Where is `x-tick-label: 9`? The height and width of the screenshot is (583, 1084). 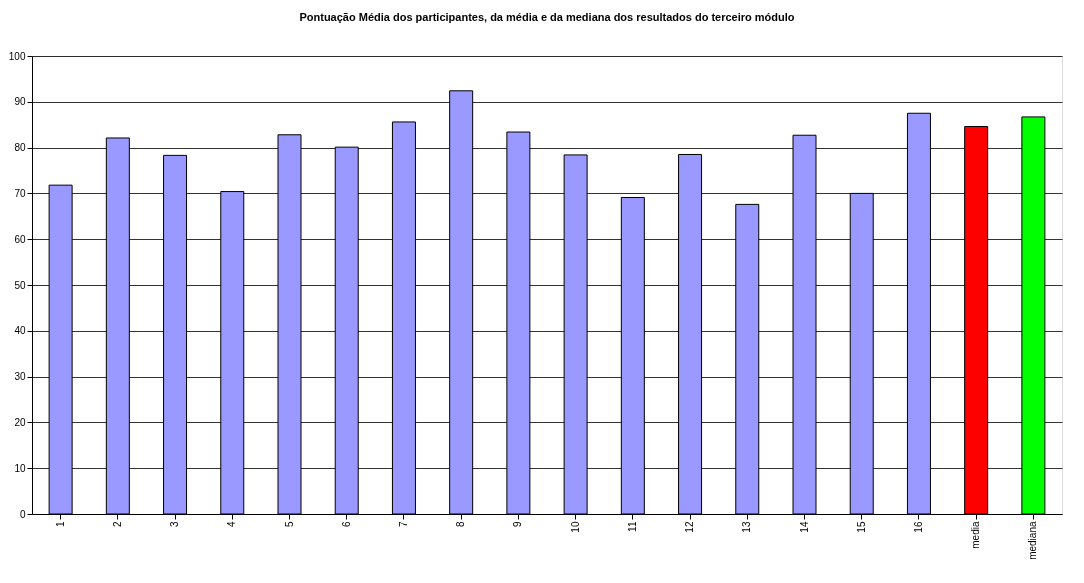 x-tick-label: 9 is located at coordinates (518, 524).